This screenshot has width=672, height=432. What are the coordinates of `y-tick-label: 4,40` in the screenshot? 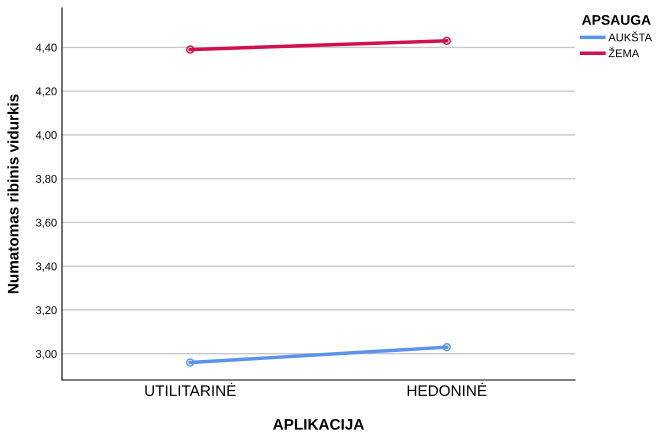 It's located at (46, 48).